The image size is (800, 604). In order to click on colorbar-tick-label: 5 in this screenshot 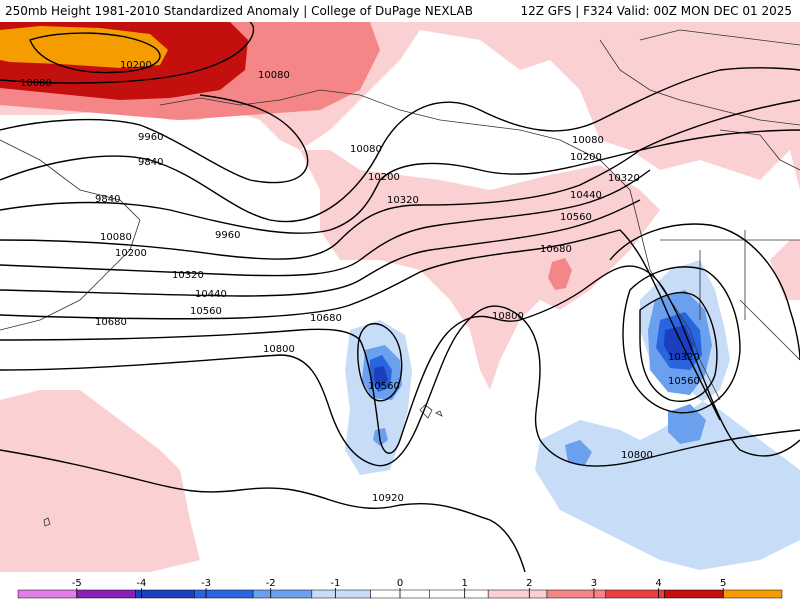, I will do `click(723, 583)`.